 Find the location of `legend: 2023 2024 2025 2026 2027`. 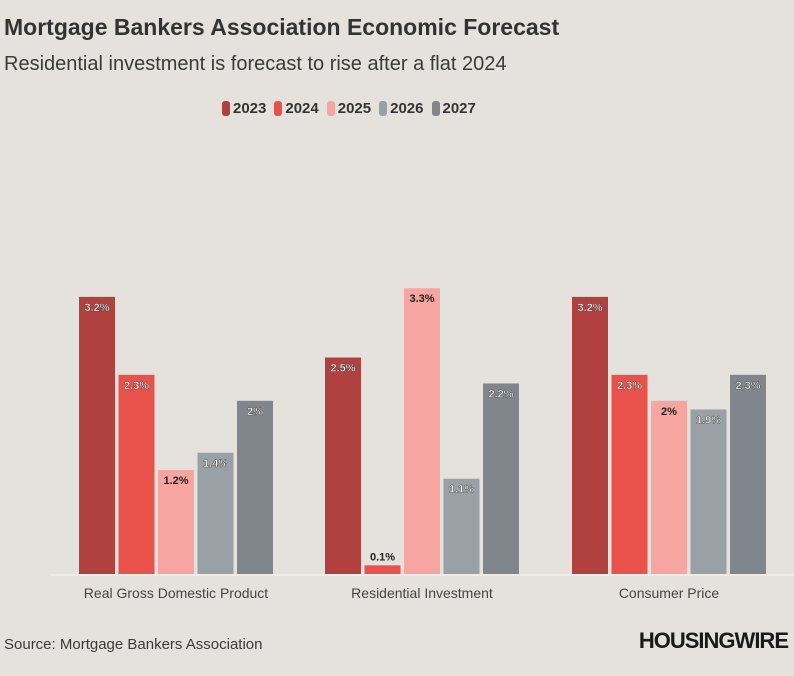

legend: 2023 2024 2025 2026 2027 is located at coordinates (349, 108).